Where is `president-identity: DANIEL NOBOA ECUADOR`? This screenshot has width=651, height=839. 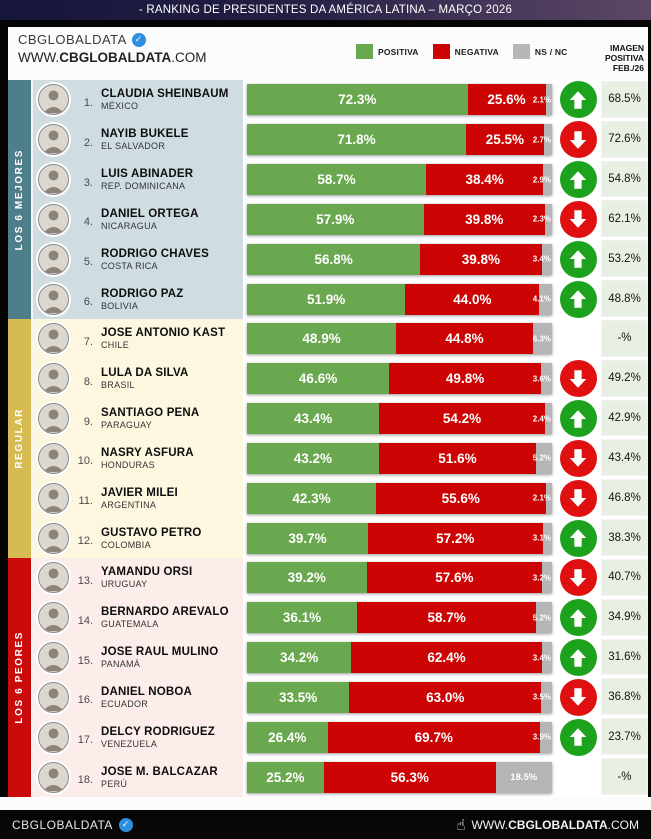 president-identity: DANIEL NOBOA ECUADOR is located at coordinates (146, 697).